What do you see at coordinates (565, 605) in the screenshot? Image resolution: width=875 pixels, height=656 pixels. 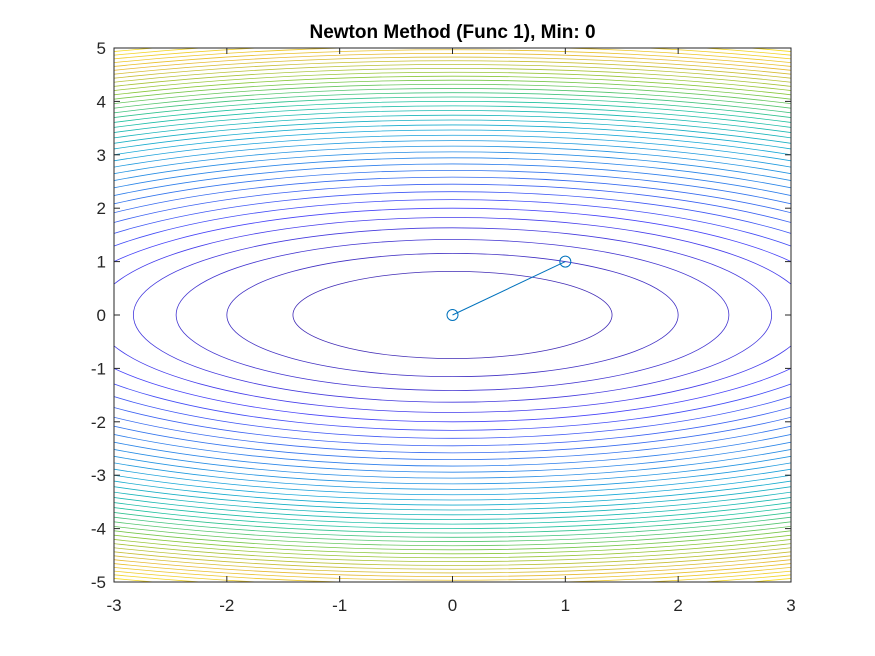 I see `x-tick-label: 1` at bounding box center [565, 605].